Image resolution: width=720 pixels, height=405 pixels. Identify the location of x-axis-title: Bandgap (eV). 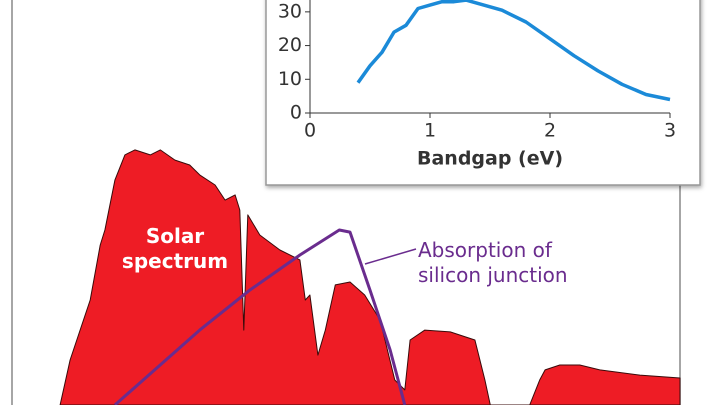
(490, 159).